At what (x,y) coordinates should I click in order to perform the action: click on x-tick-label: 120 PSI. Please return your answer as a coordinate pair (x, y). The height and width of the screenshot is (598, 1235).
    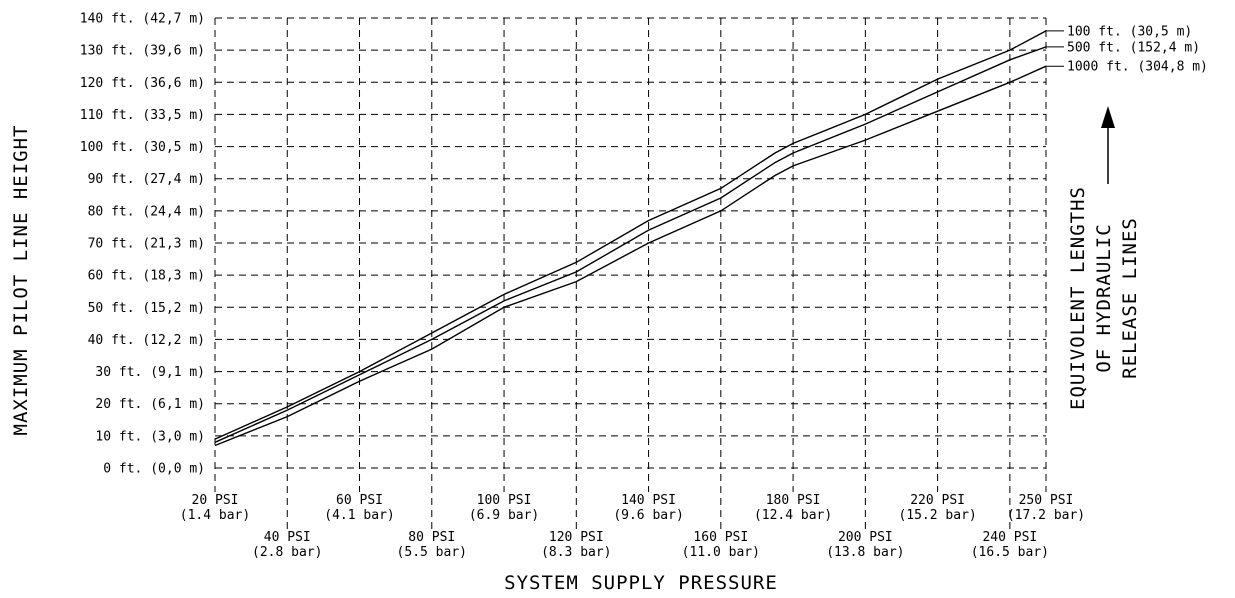
    Looking at the image, I should click on (576, 537).